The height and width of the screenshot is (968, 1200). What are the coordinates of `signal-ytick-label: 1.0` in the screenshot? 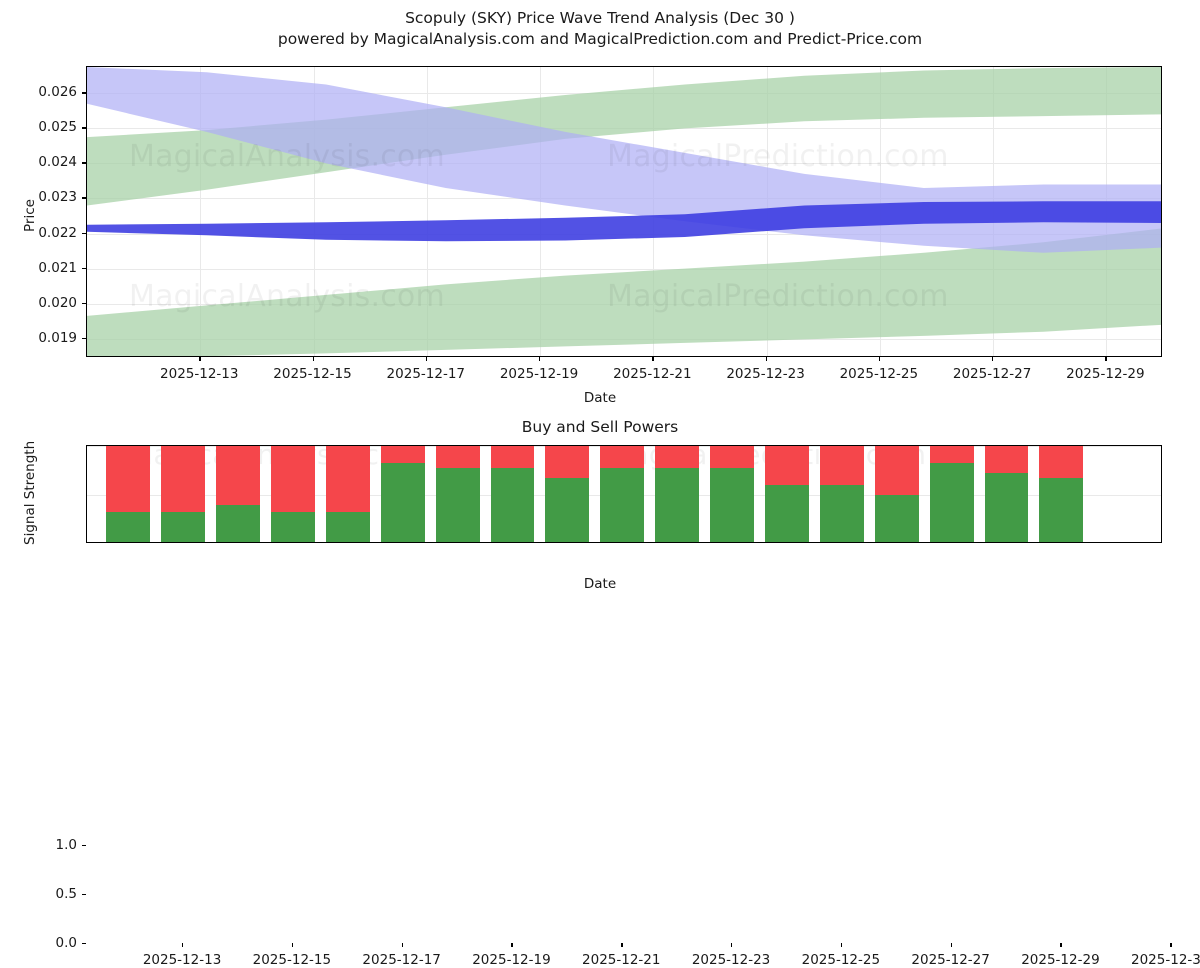 It's located at (66, 845).